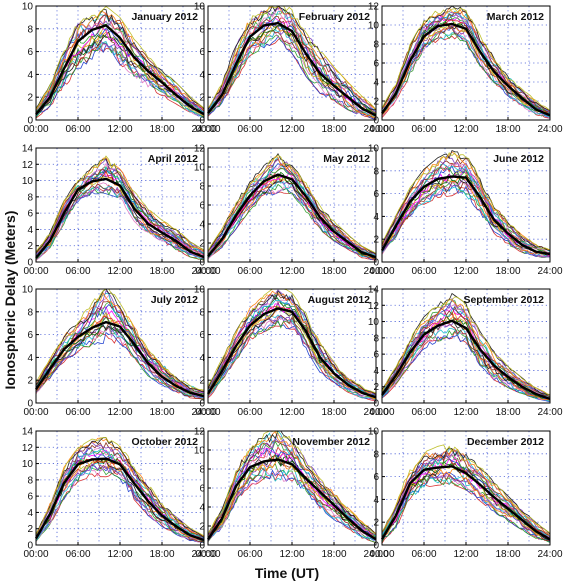  What do you see at coordinates (346, 159) in the screenshot?
I see `panel-title: May 2012` at bounding box center [346, 159].